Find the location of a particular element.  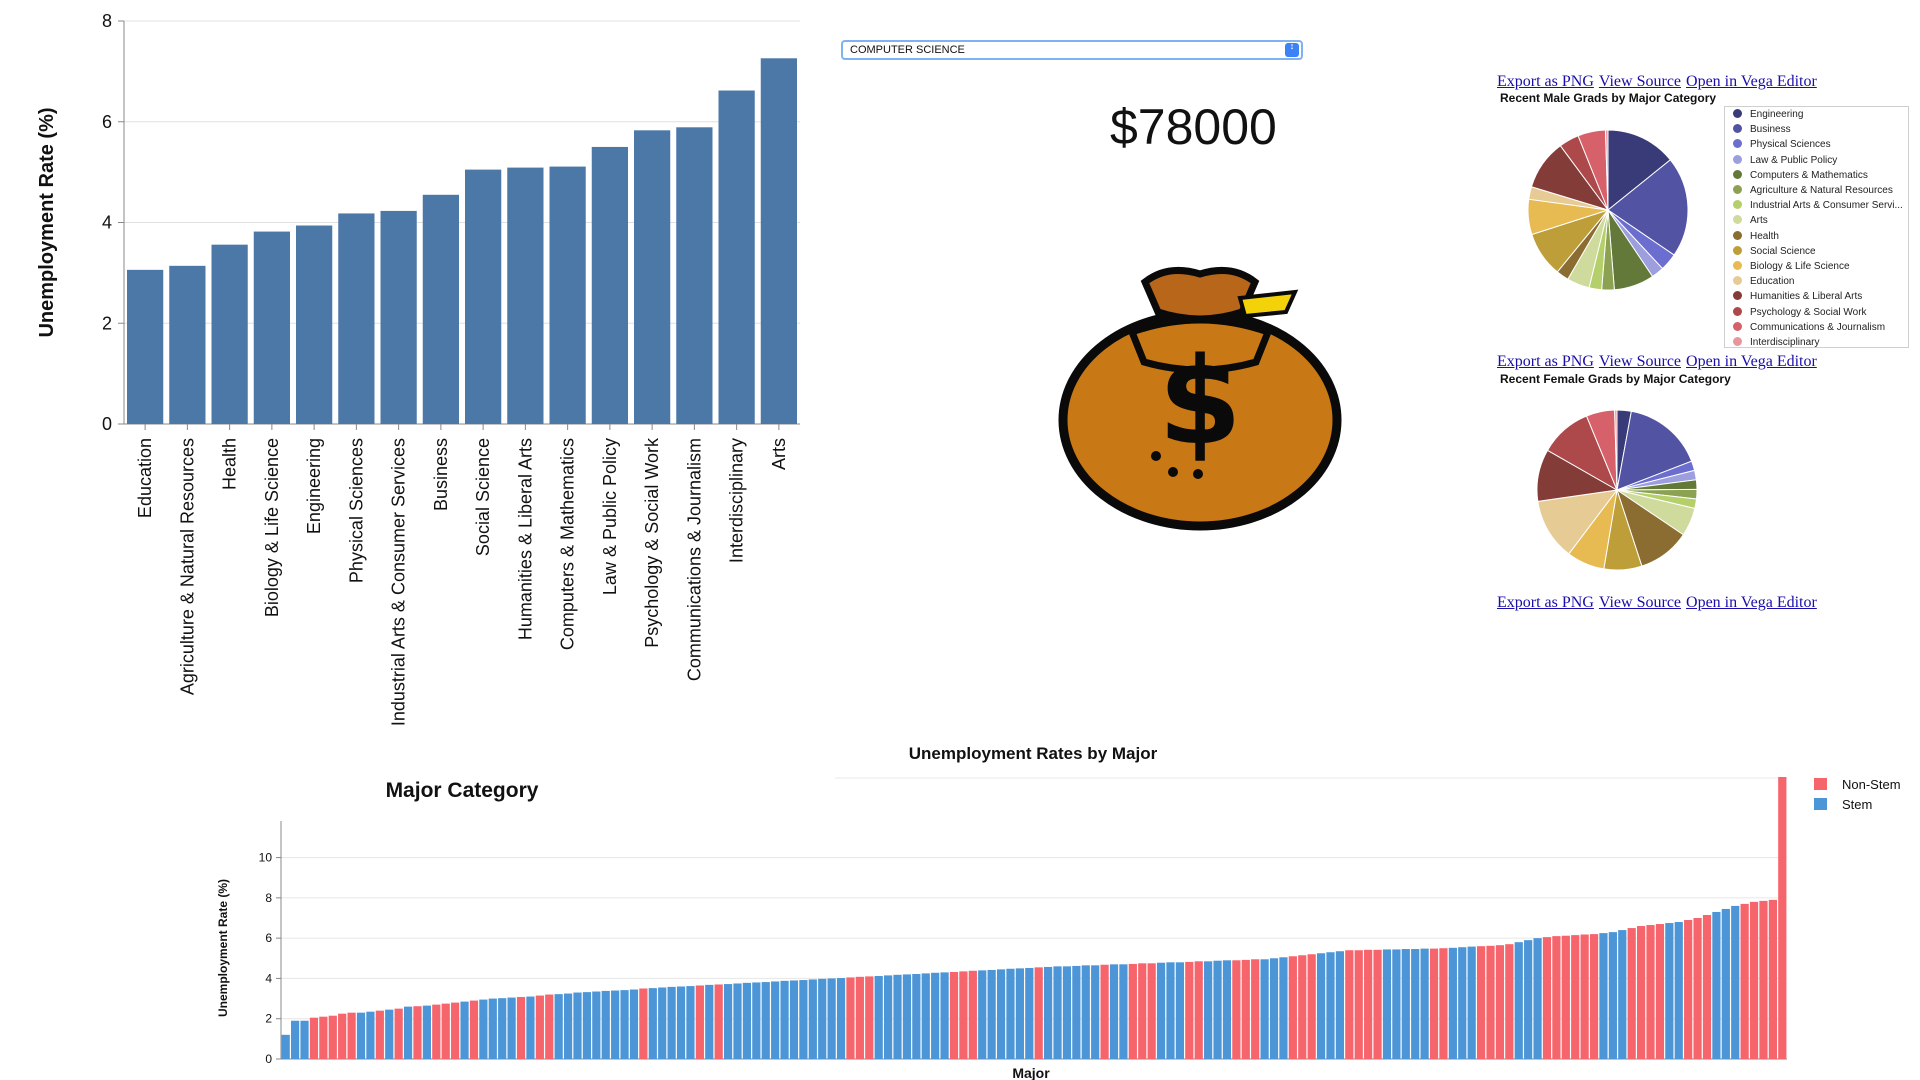

legend-label: Law & Public Policy is located at coordinates (1794, 160).